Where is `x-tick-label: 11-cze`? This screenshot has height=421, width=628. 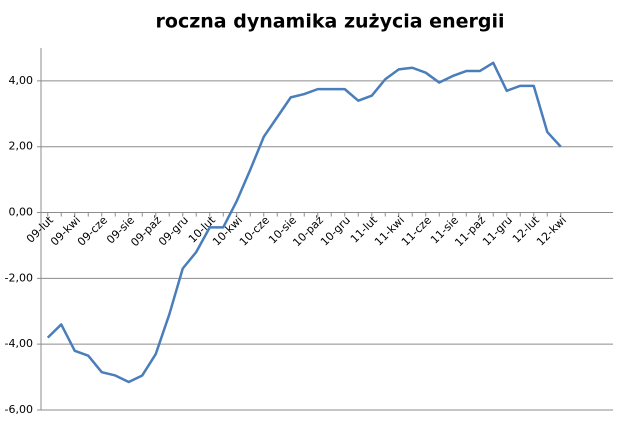 x-tick-label: 11-cze is located at coordinates (416, 230).